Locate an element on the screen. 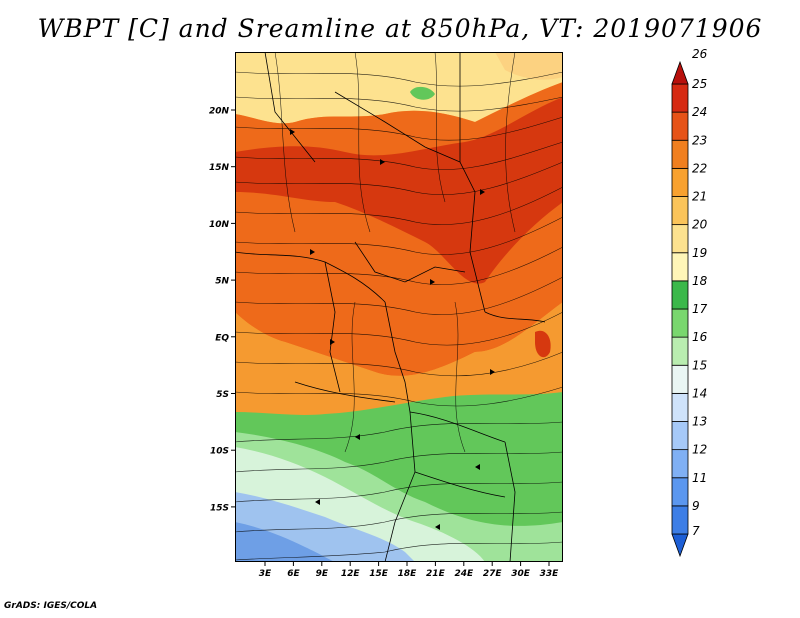  field-east-lake is located at coordinates (543, 344).